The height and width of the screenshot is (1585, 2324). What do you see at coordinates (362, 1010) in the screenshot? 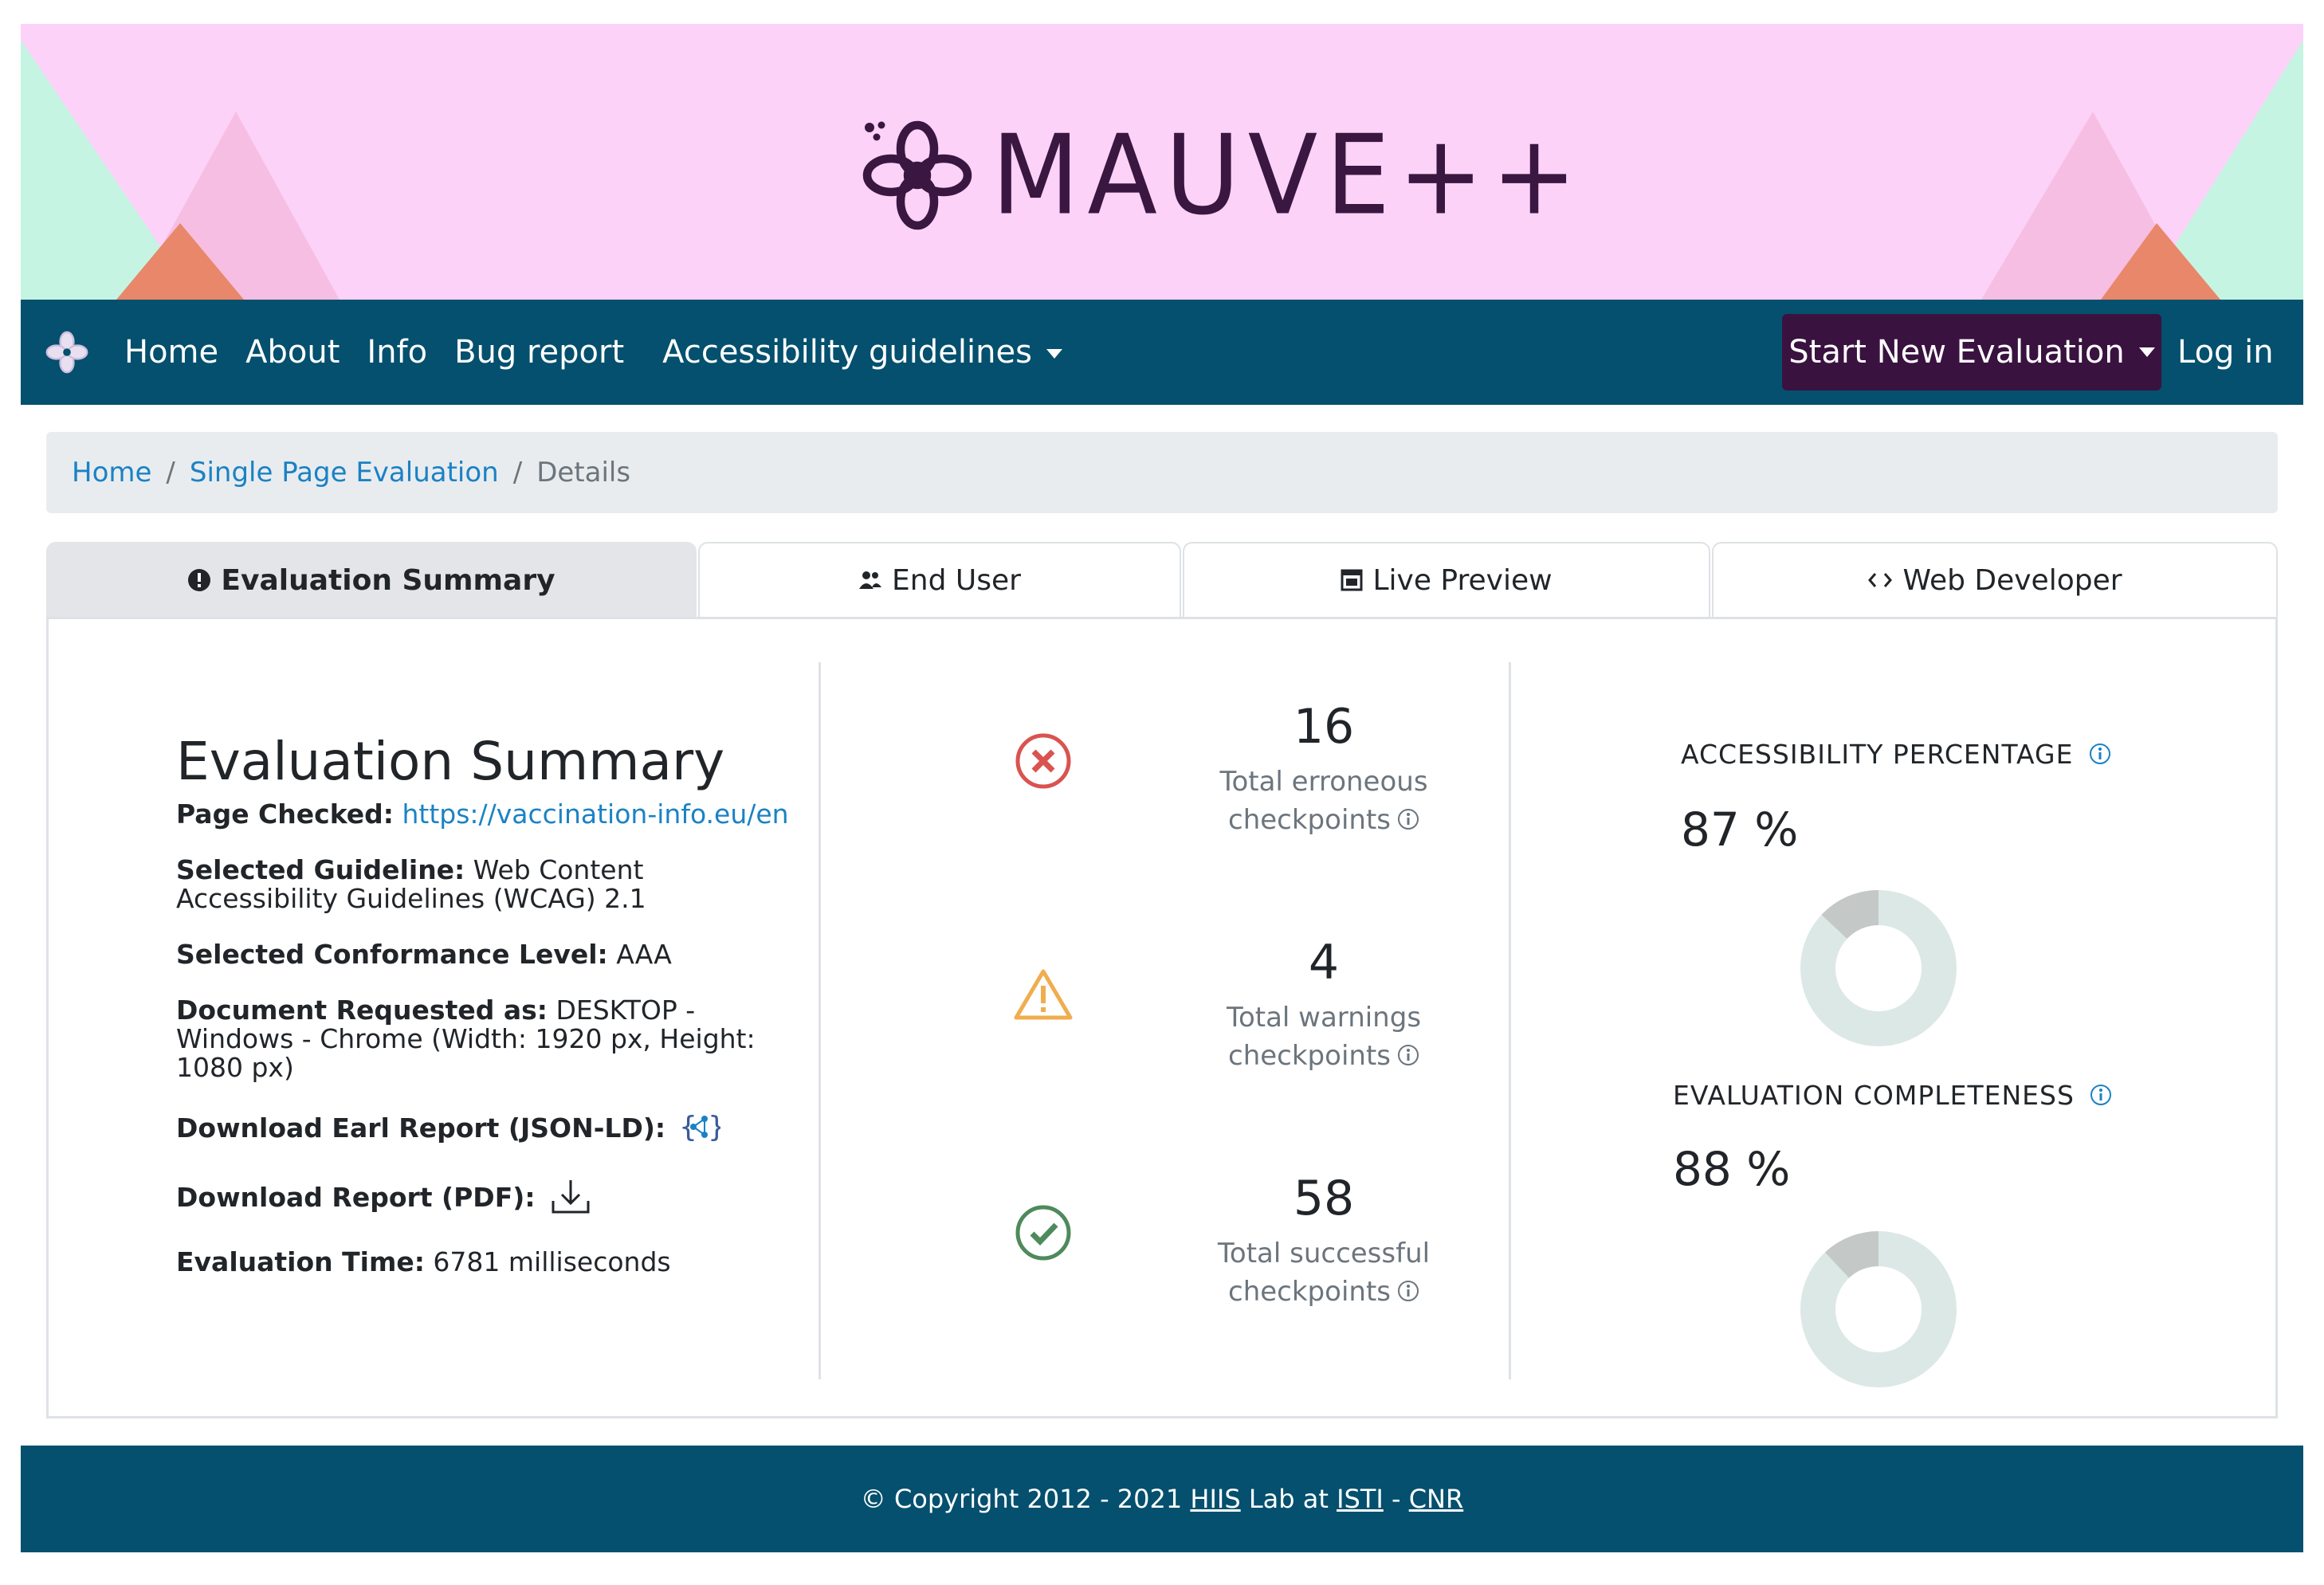
I see `document-label: Document Requested as:` at bounding box center [362, 1010].